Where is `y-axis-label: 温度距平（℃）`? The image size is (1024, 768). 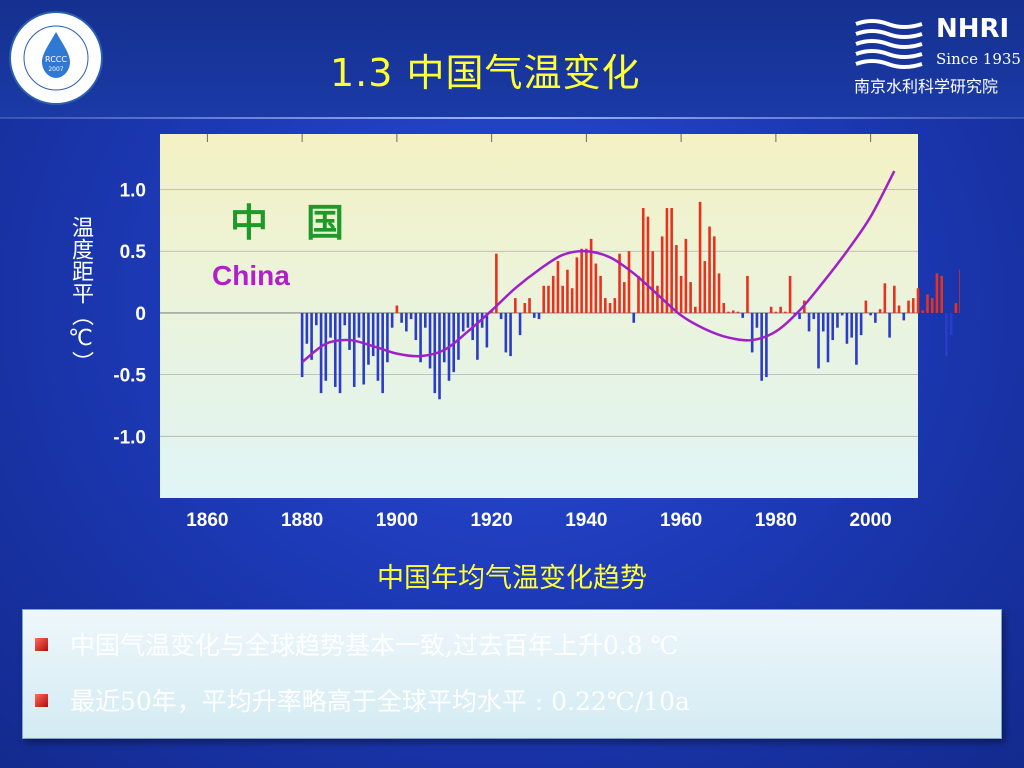 y-axis-label: 温度距平（℃） is located at coordinates (80, 294).